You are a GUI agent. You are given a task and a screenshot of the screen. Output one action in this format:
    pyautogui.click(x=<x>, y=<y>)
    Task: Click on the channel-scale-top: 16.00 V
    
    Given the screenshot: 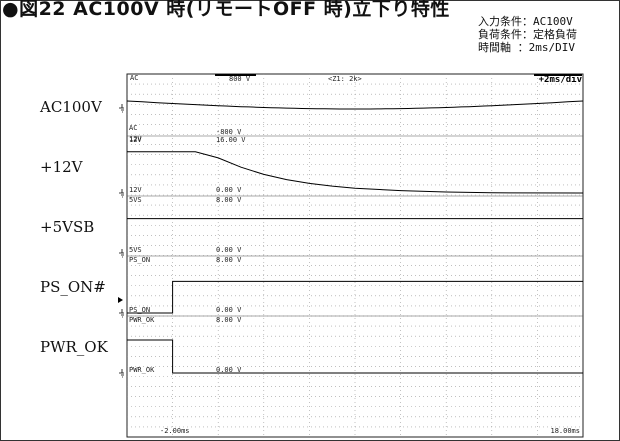 What is the action you would take?
    pyautogui.click(x=231, y=140)
    